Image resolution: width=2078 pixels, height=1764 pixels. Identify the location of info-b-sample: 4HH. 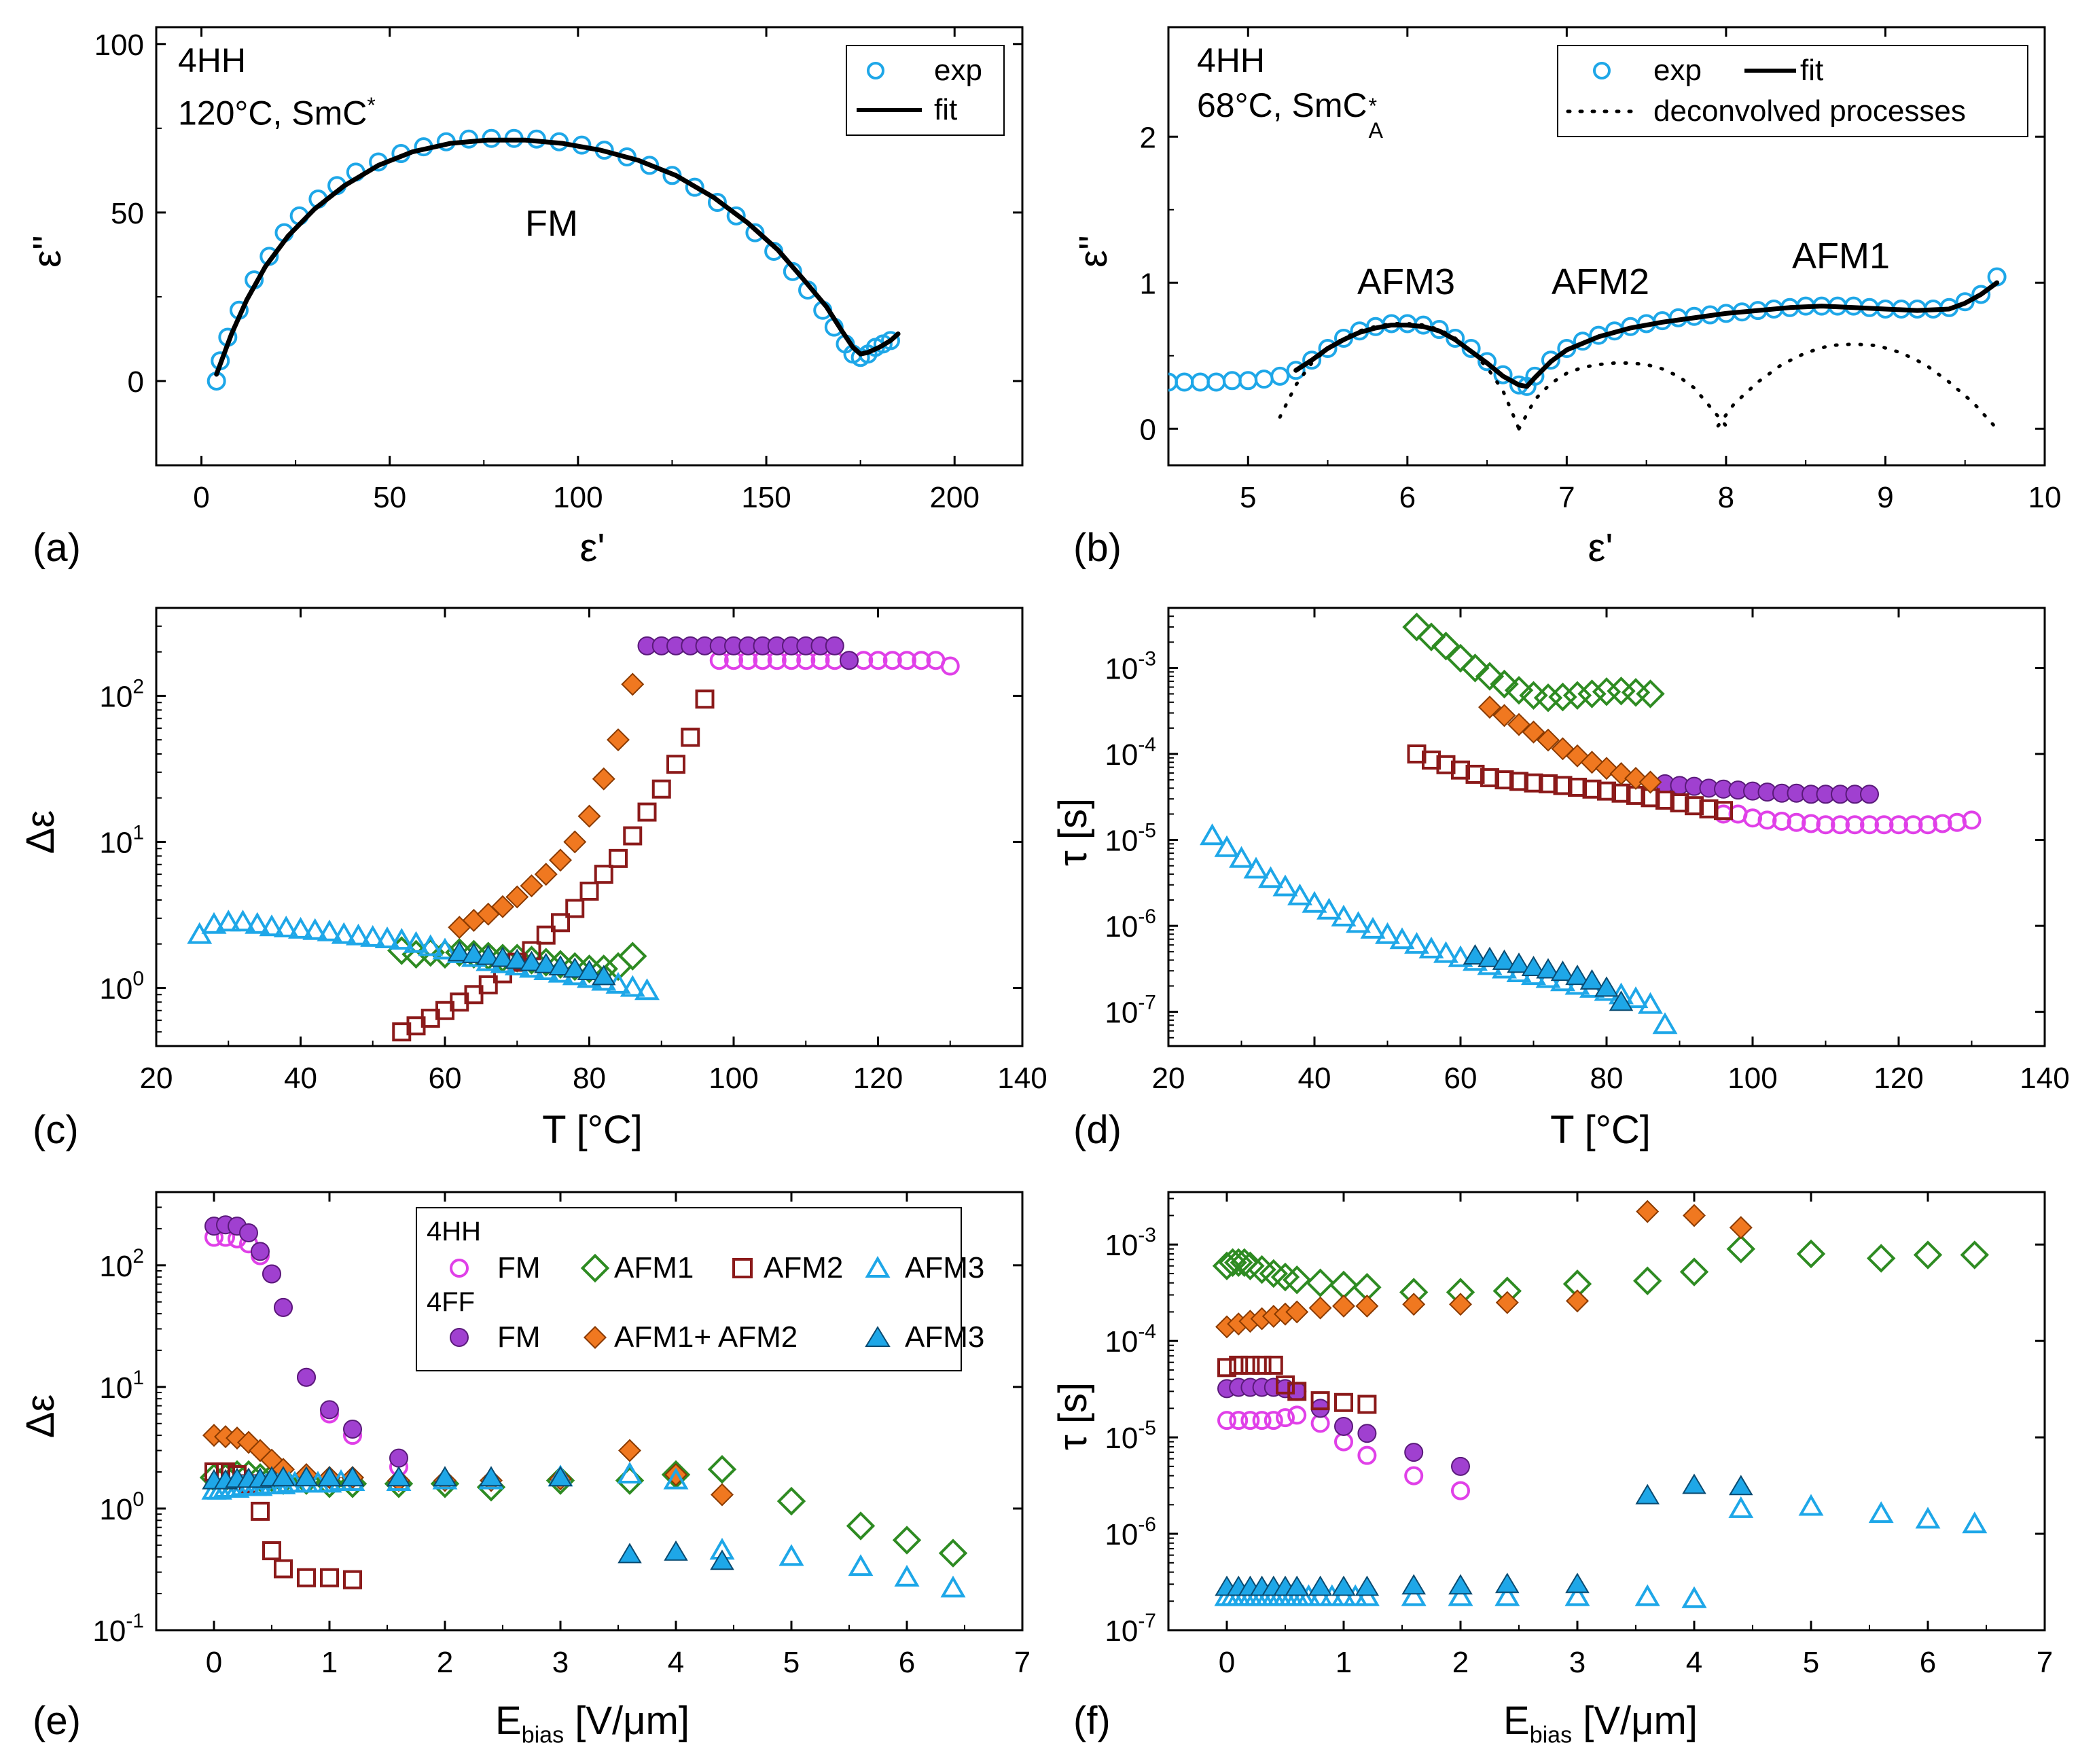
(1232, 60).